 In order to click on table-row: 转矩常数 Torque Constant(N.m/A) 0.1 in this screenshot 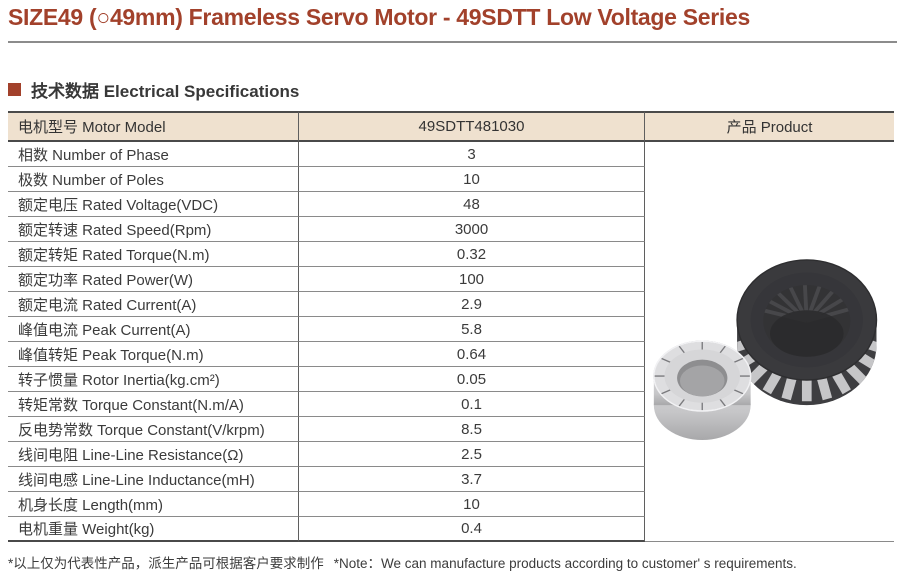, I will do `click(451, 404)`.